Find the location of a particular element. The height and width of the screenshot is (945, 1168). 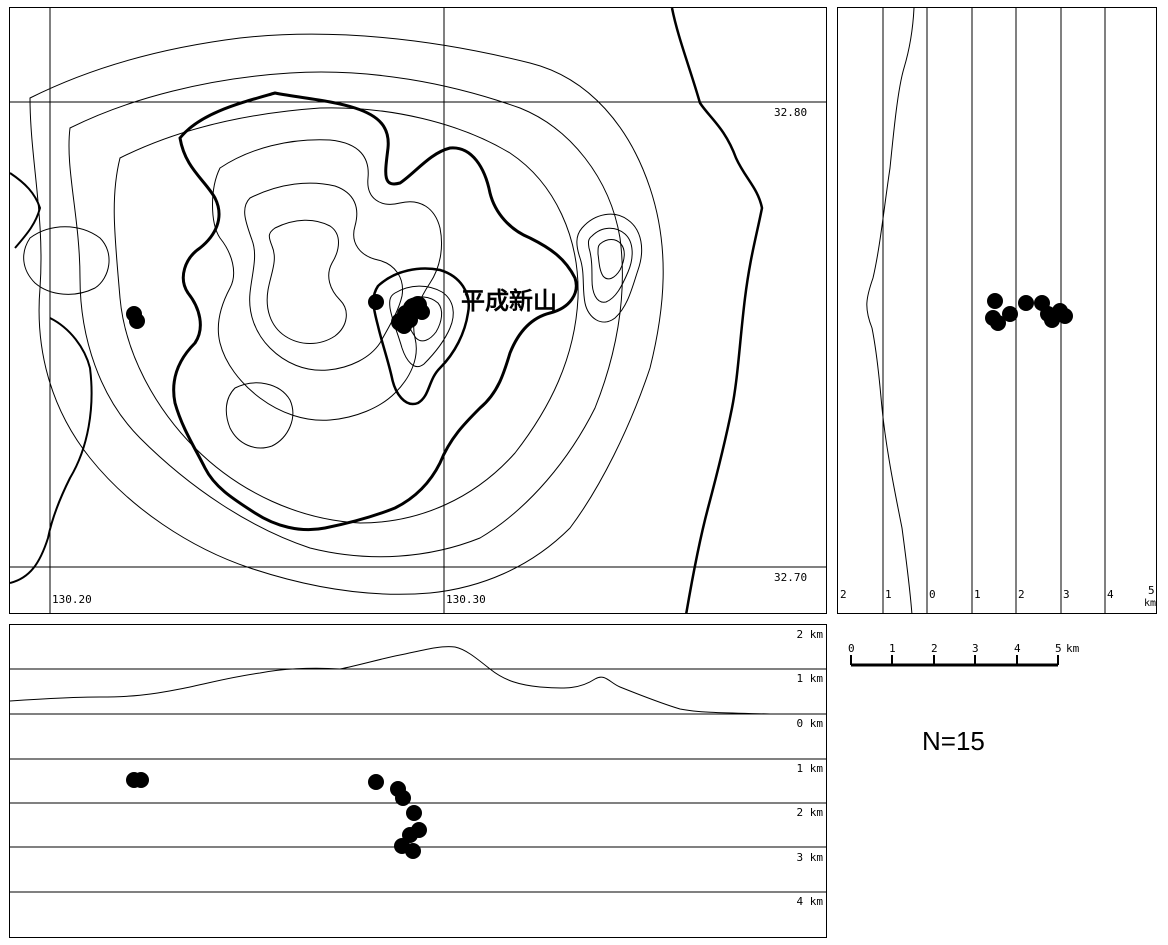

ns-tick-label: 5 is located at coordinates (1151, 590).